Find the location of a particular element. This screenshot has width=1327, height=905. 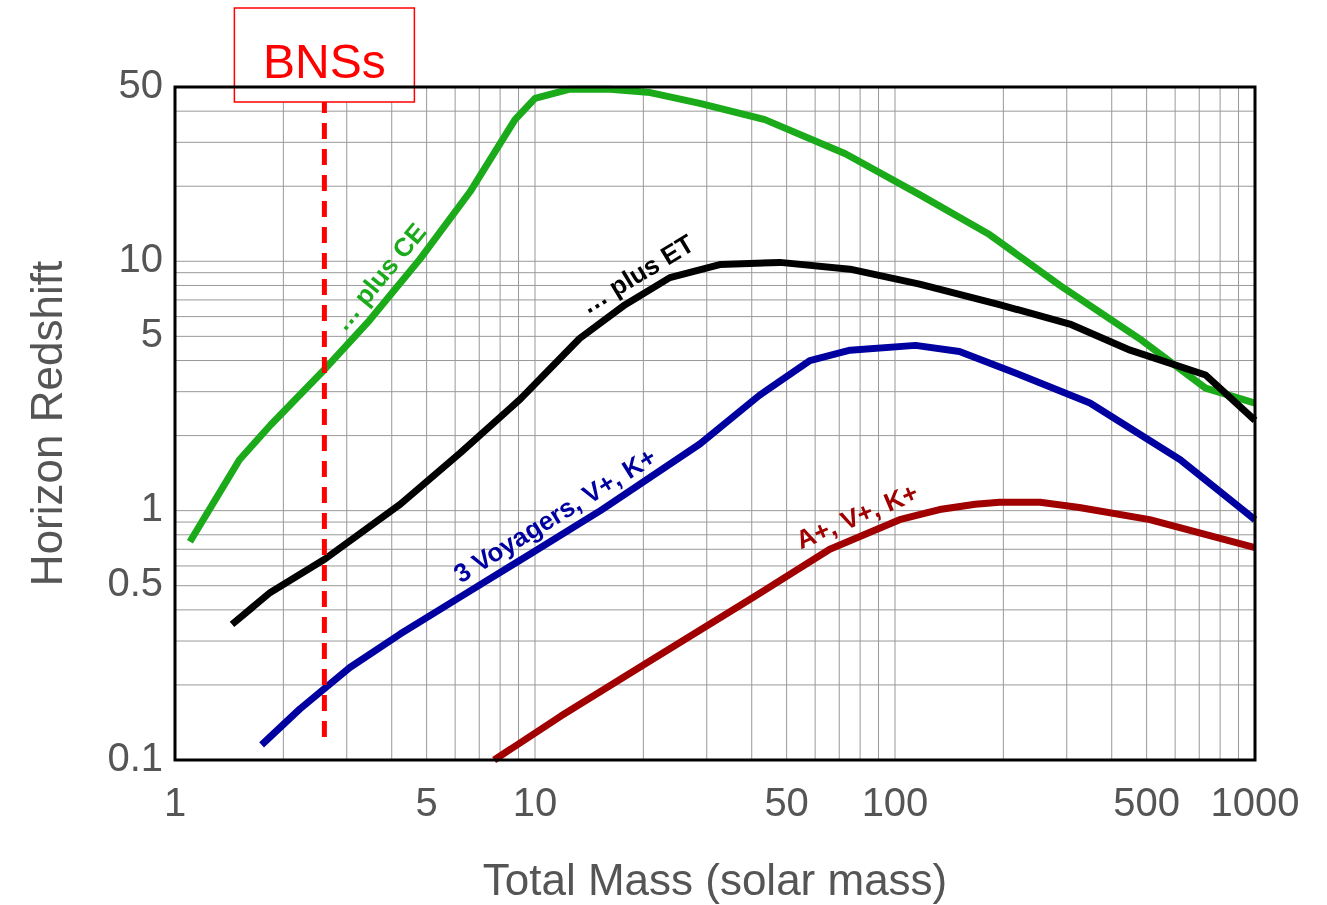

text: … plus ET is located at coordinates (637, 274).